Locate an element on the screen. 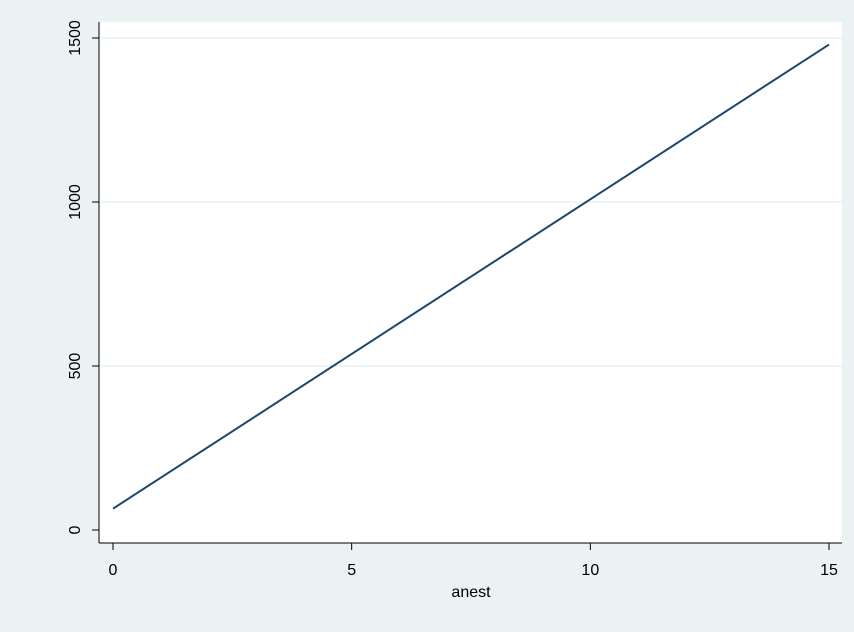 The width and height of the screenshot is (854, 632). y-tick-label: 1500 is located at coordinates (75, 38).